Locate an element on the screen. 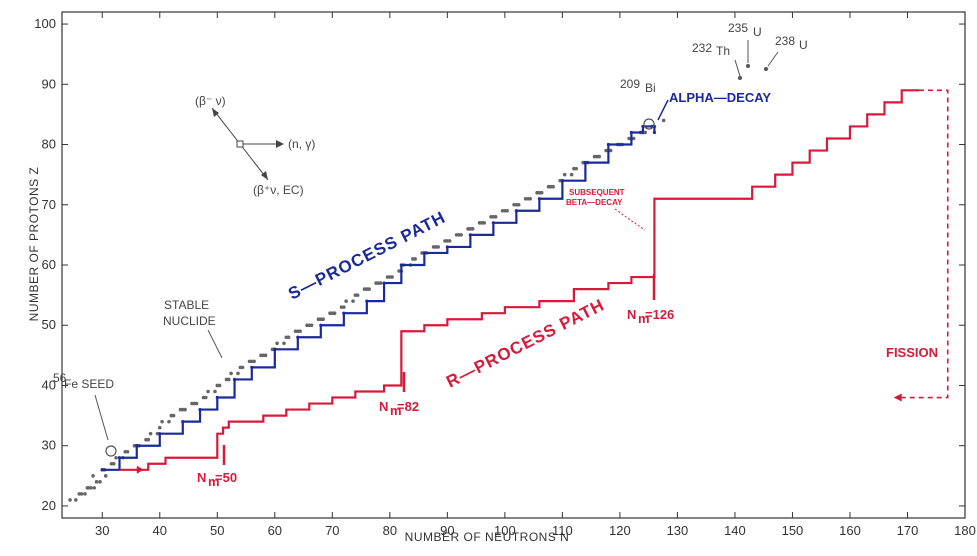 The image size is (977, 556). x-tick-label: 130 is located at coordinates (678, 530).